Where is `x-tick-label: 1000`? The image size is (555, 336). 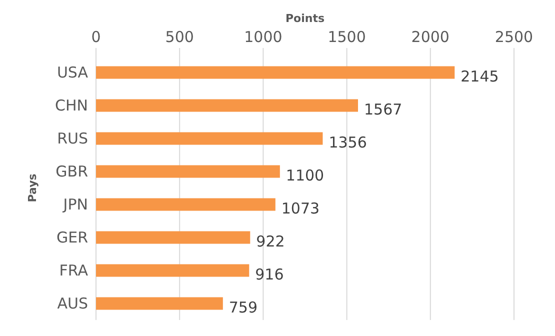
x-tick-label: 1000 is located at coordinates (263, 37).